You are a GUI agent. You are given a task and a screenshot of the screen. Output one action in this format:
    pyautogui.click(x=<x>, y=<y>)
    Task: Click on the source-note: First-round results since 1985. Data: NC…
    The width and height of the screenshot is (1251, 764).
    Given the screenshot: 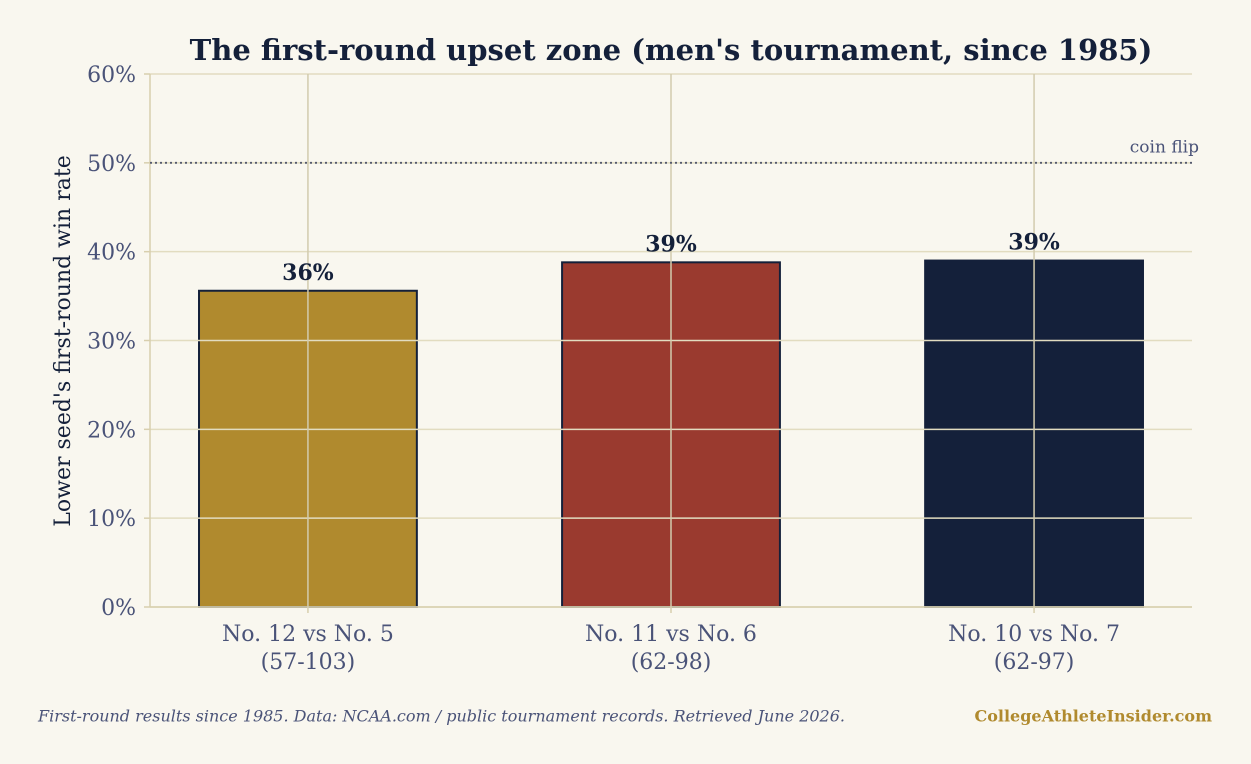 What is the action you would take?
    pyautogui.click(x=441, y=716)
    